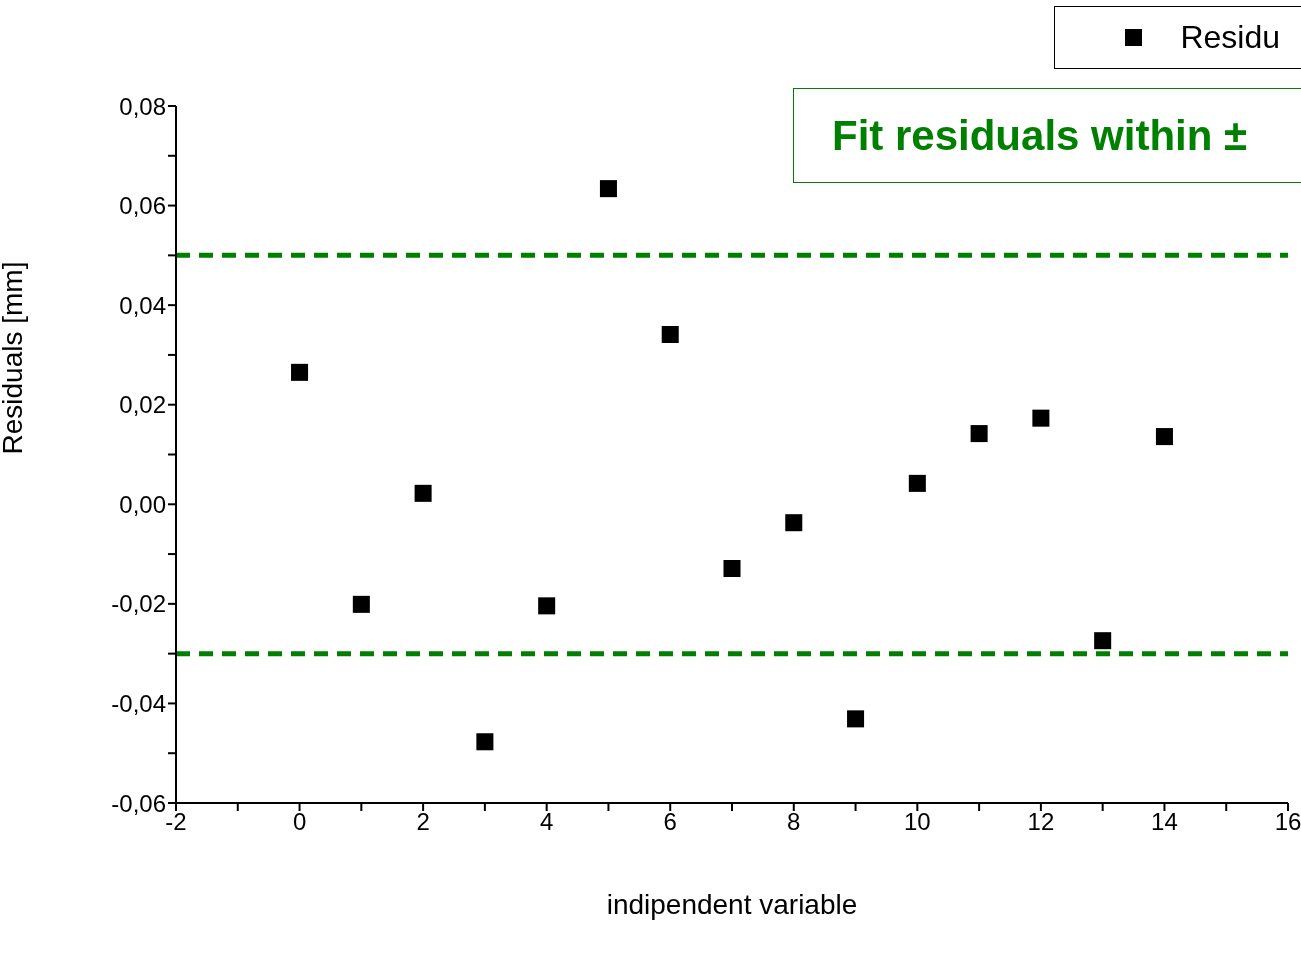 The image size is (1301, 979). What do you see at coordinates (138, 703) in the screenshot?
I see `y-tick-label: -0,04` at bounding box center [138, 703].